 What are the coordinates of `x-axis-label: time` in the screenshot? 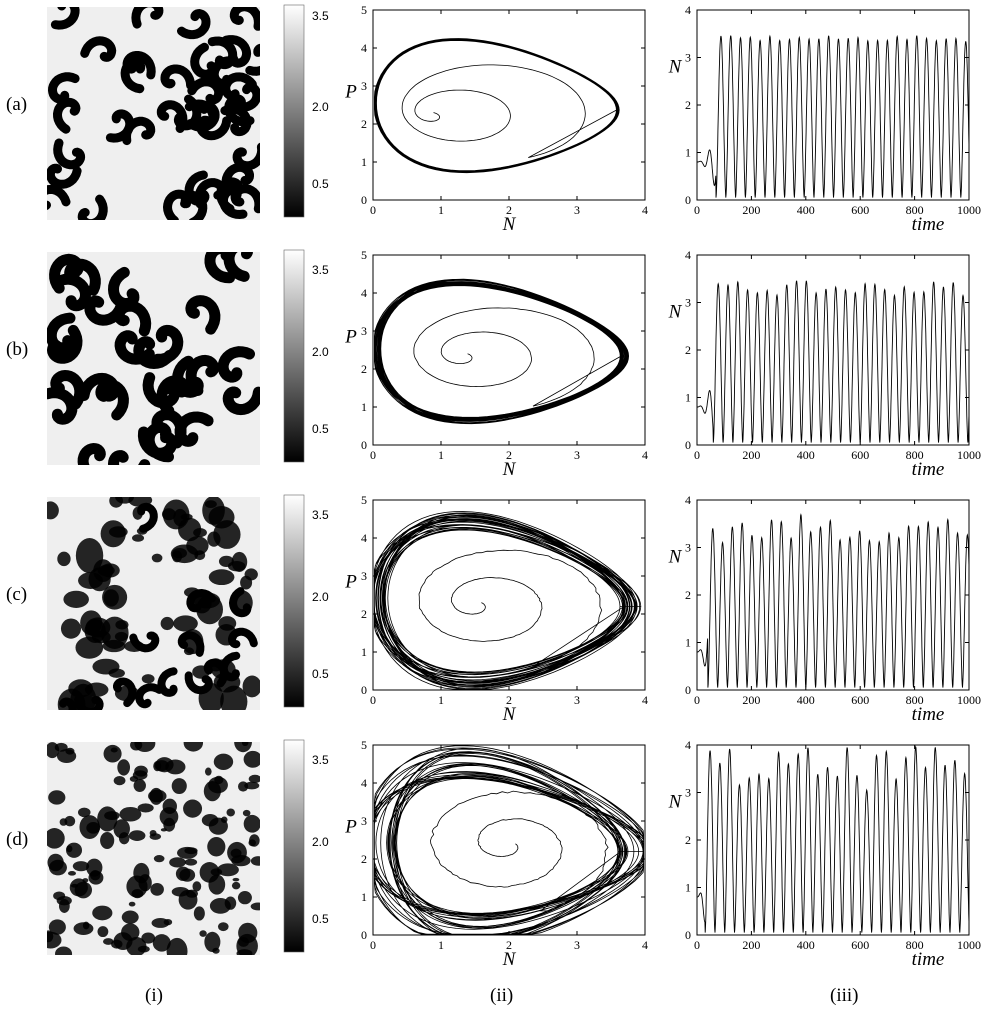 It's located at (928, 959).